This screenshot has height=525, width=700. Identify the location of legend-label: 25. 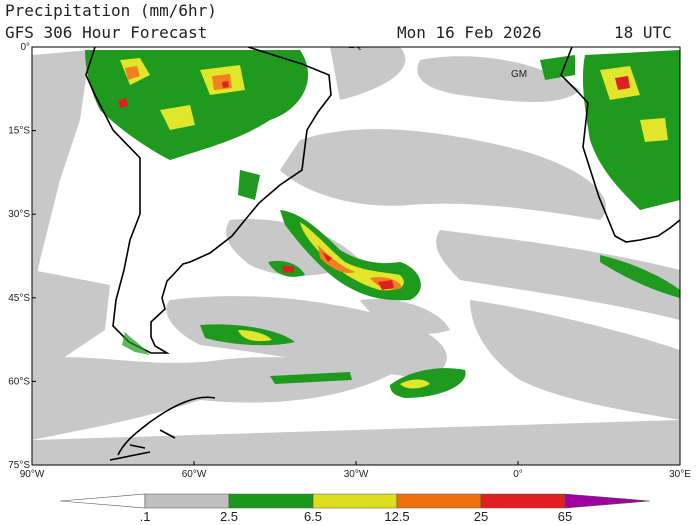
(481, 516).